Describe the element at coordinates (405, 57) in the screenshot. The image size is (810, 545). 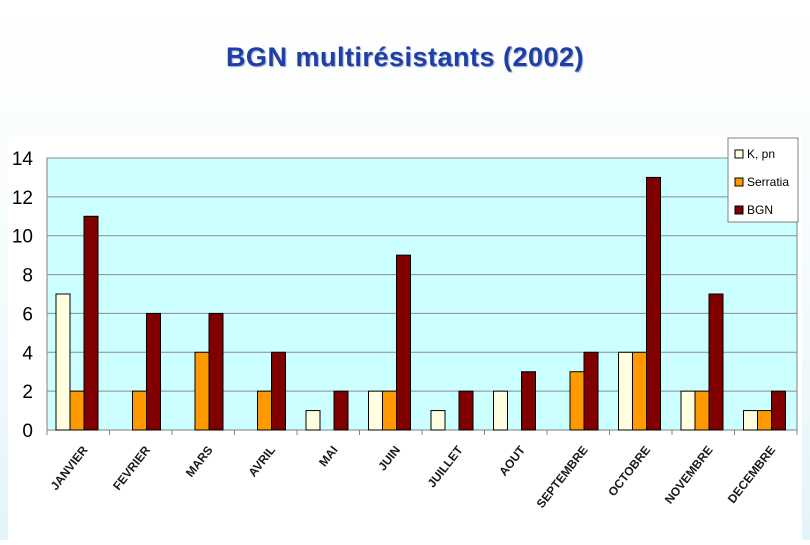
I see `slide-title: BGN multirésistants (2002)` at that location.